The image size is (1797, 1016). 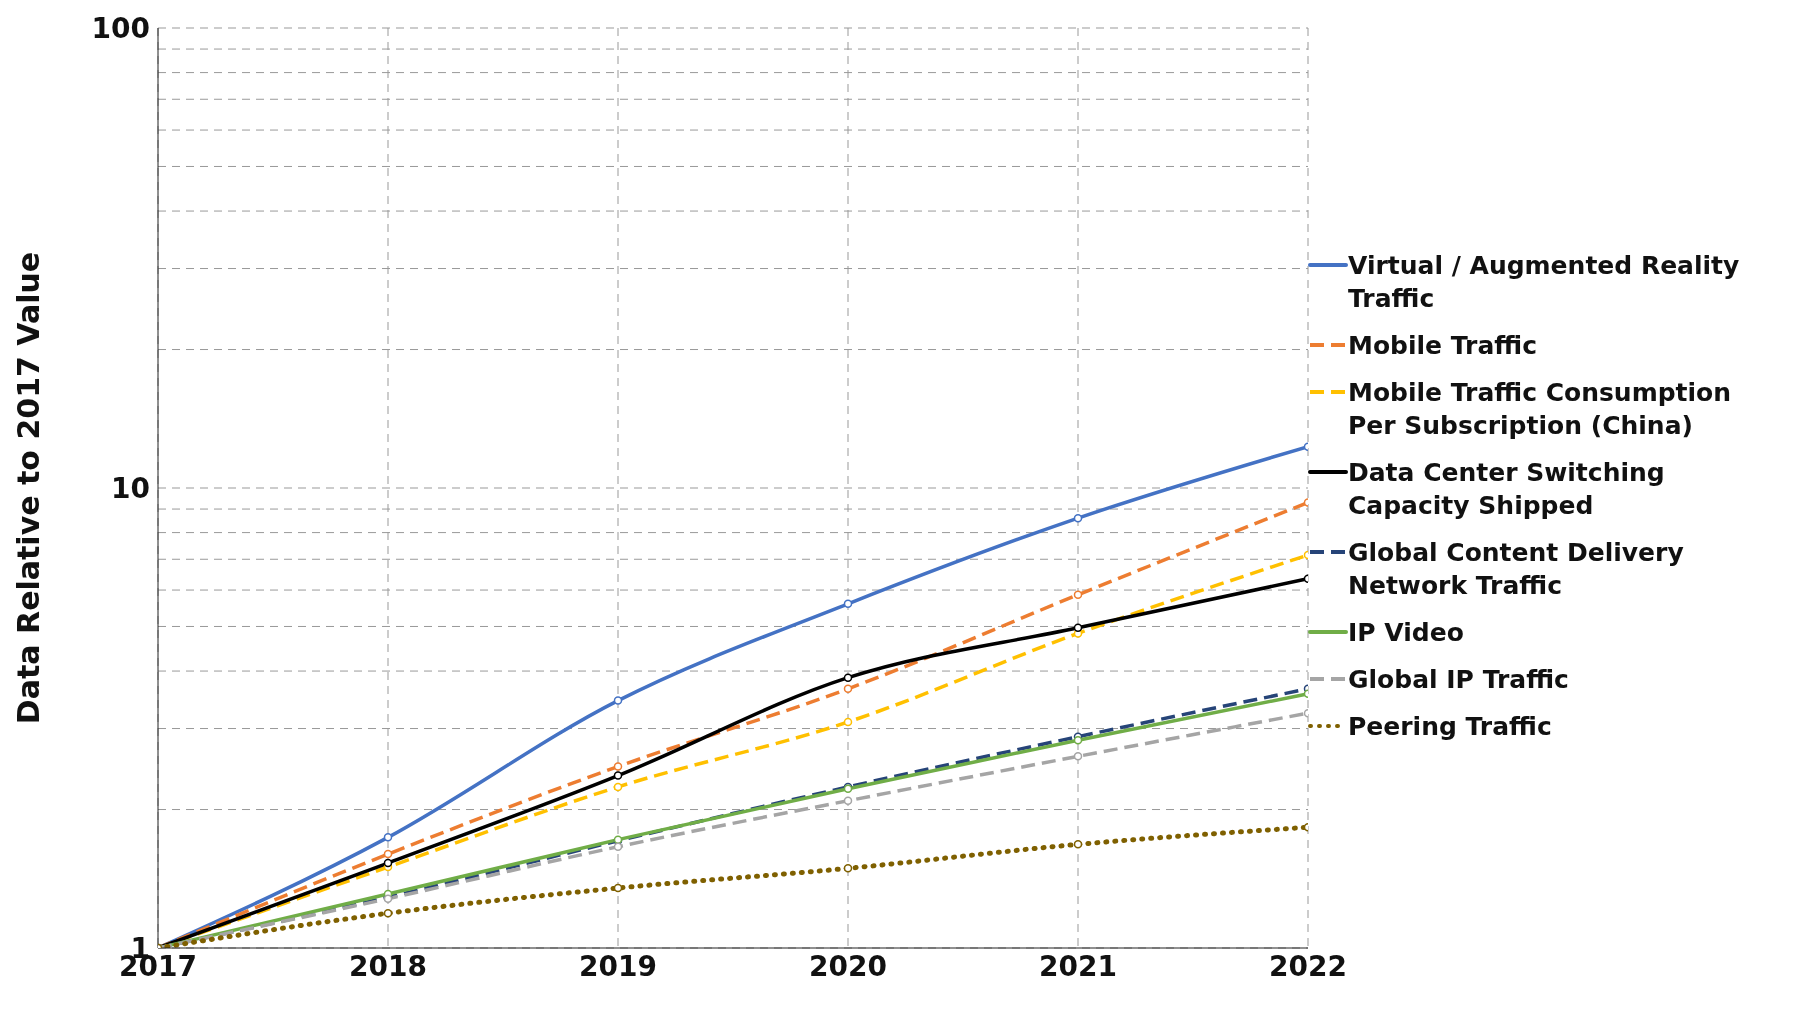 What do you see at coordinates (1406, 633) in the screenshot?
I see `legend-label: IP Video` at bounding box center [1406, 633].